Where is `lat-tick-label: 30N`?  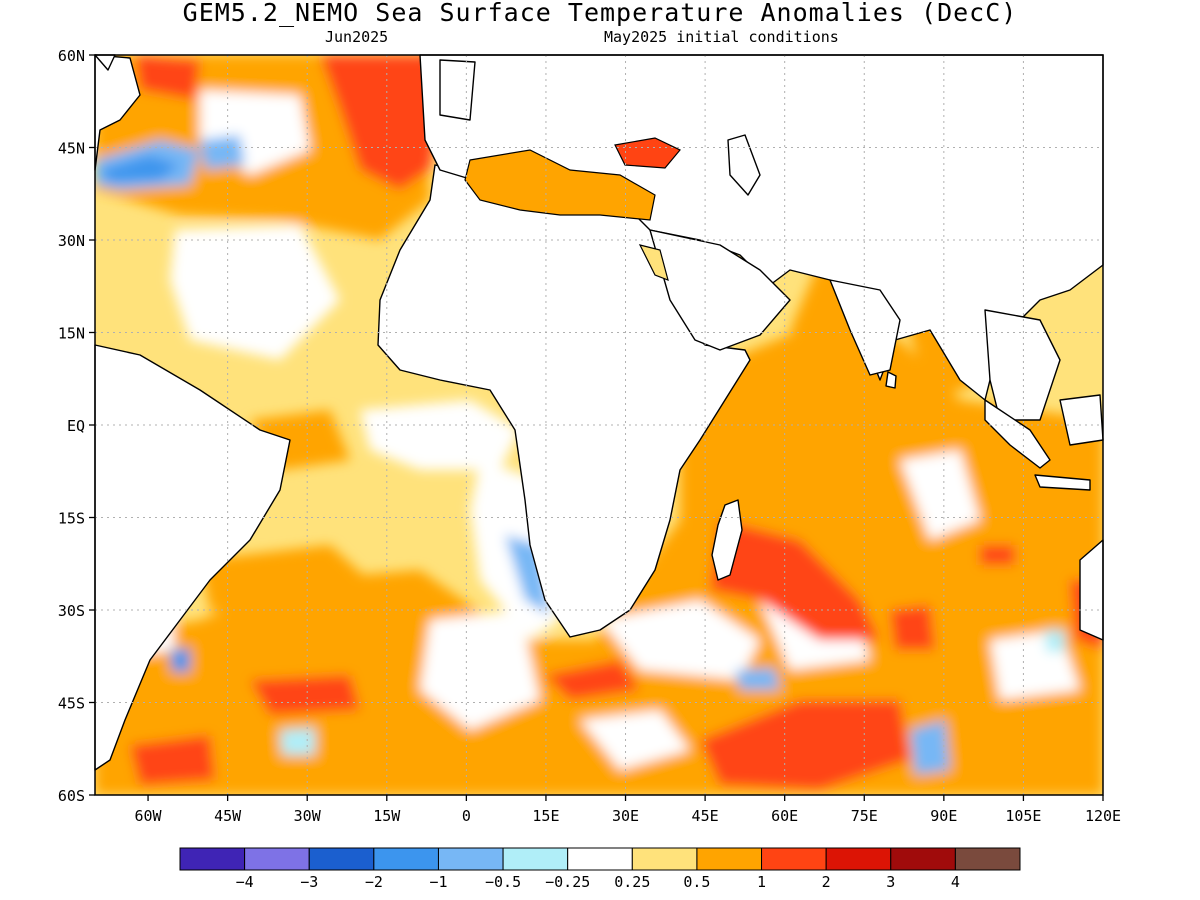
lat-tick-label: 30N is located at coordinates (71, 241).